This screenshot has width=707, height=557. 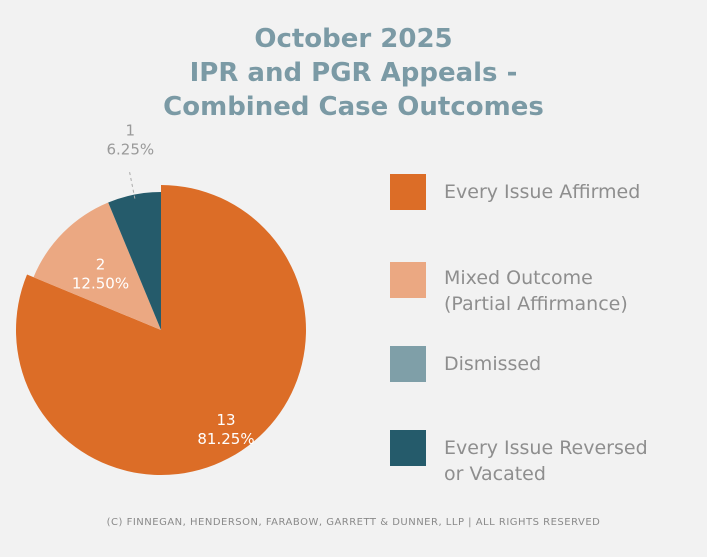 I want to click on legend-label-3: Every Issue Reversed or Vacated, so click(x=546, y=461).